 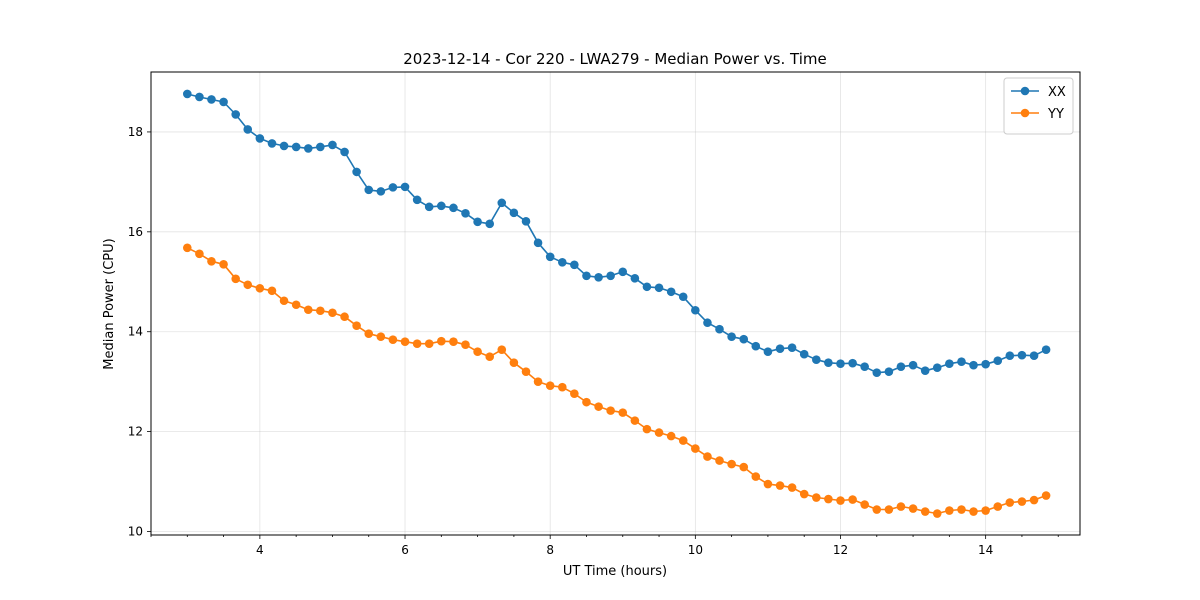 I want to click on legend-marker-xx, so click(x=1025, y=91).